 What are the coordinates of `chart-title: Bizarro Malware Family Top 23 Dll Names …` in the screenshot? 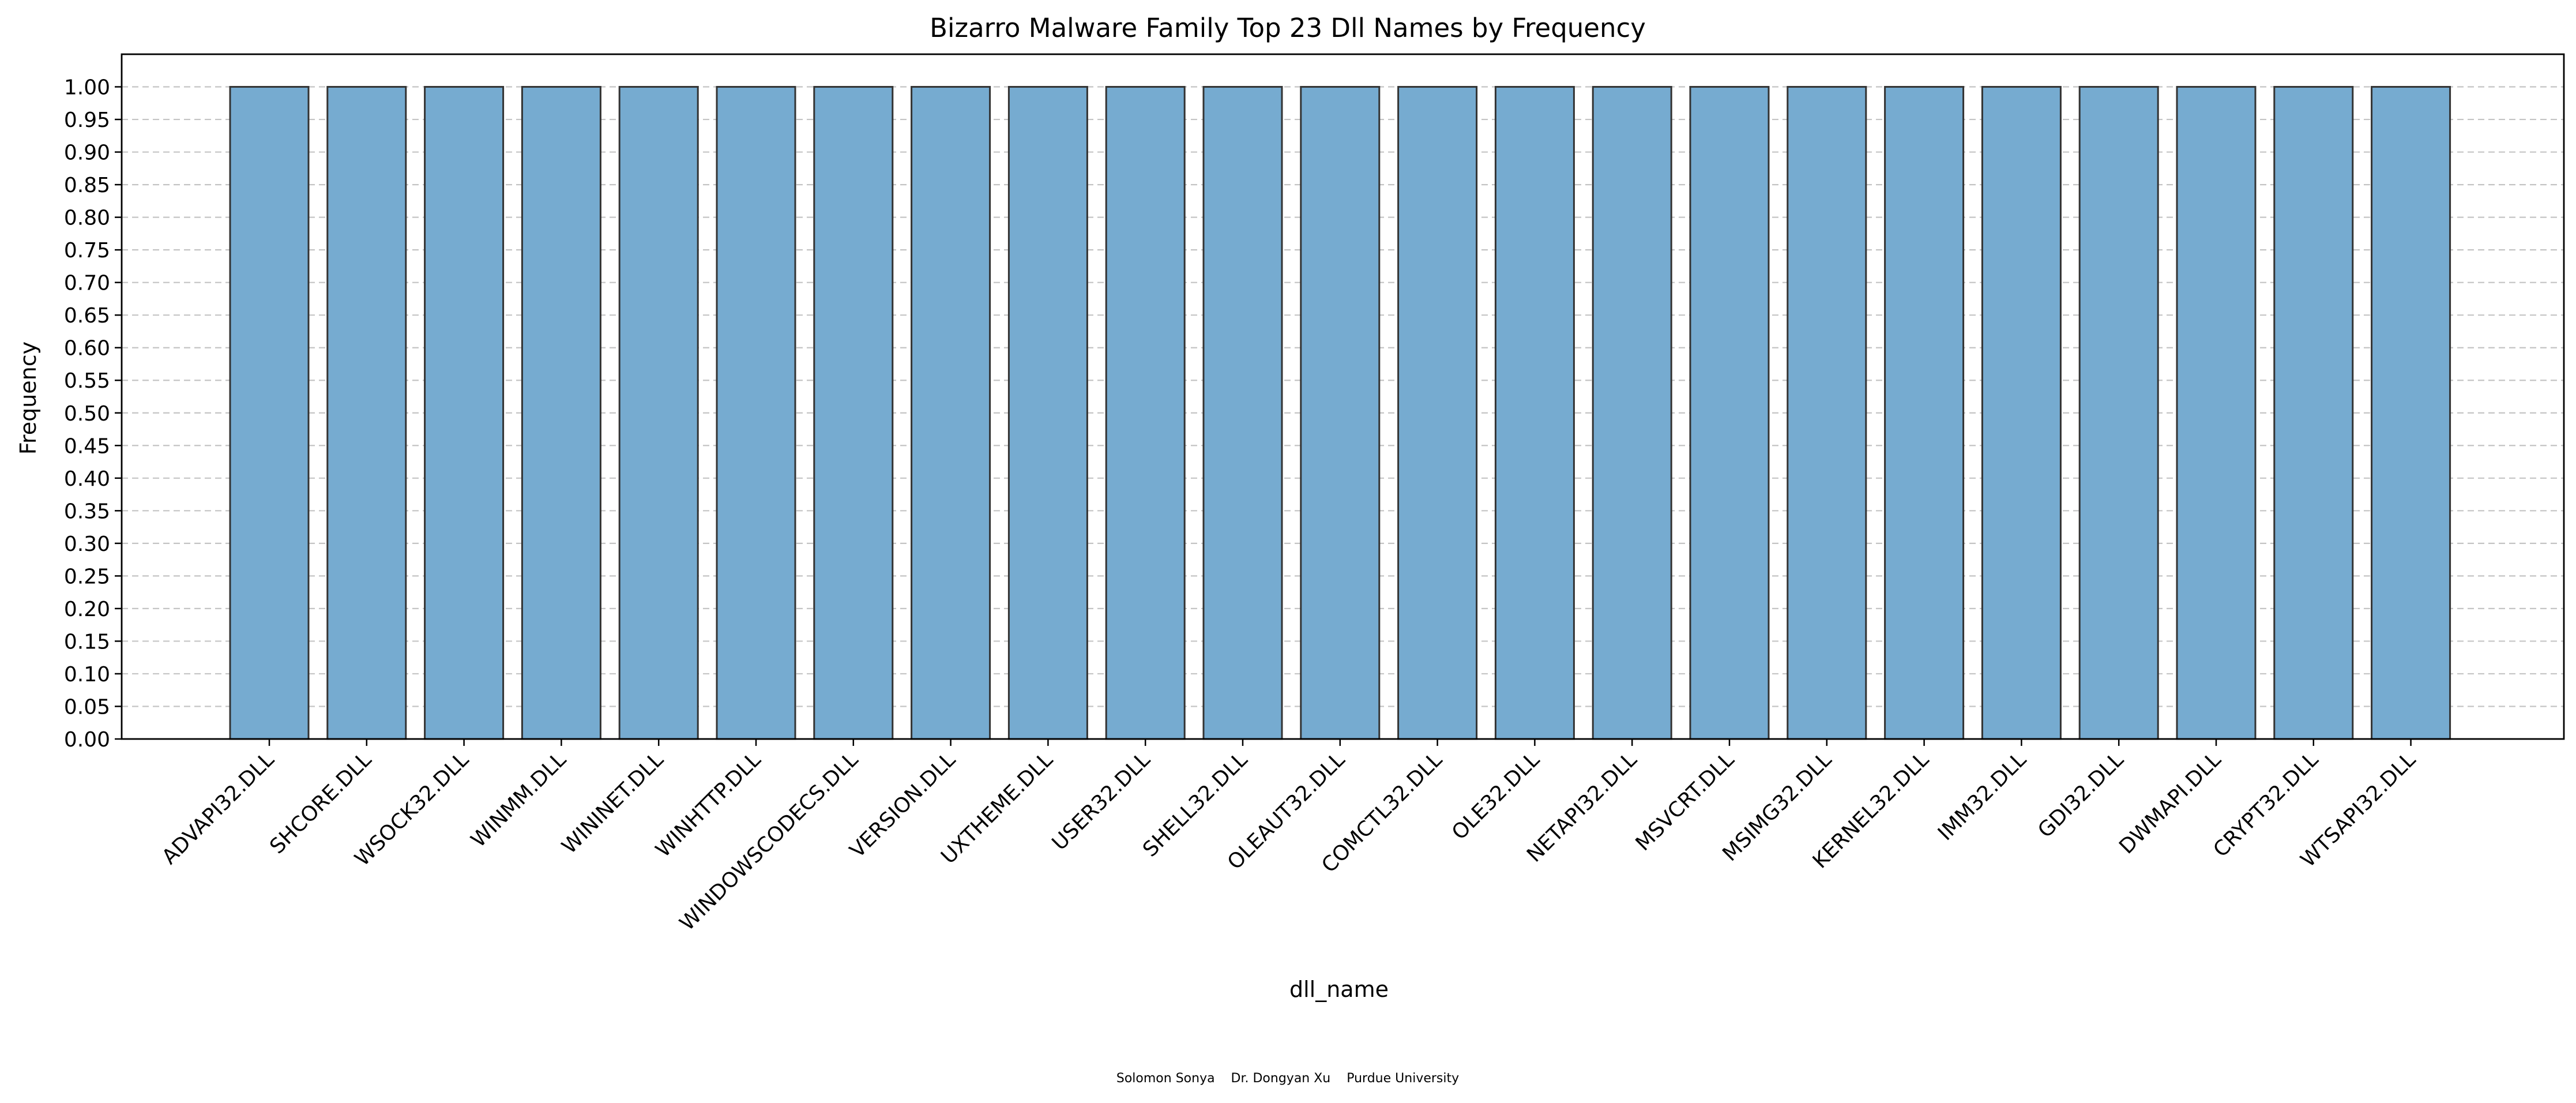 It's located at (1288, 28).